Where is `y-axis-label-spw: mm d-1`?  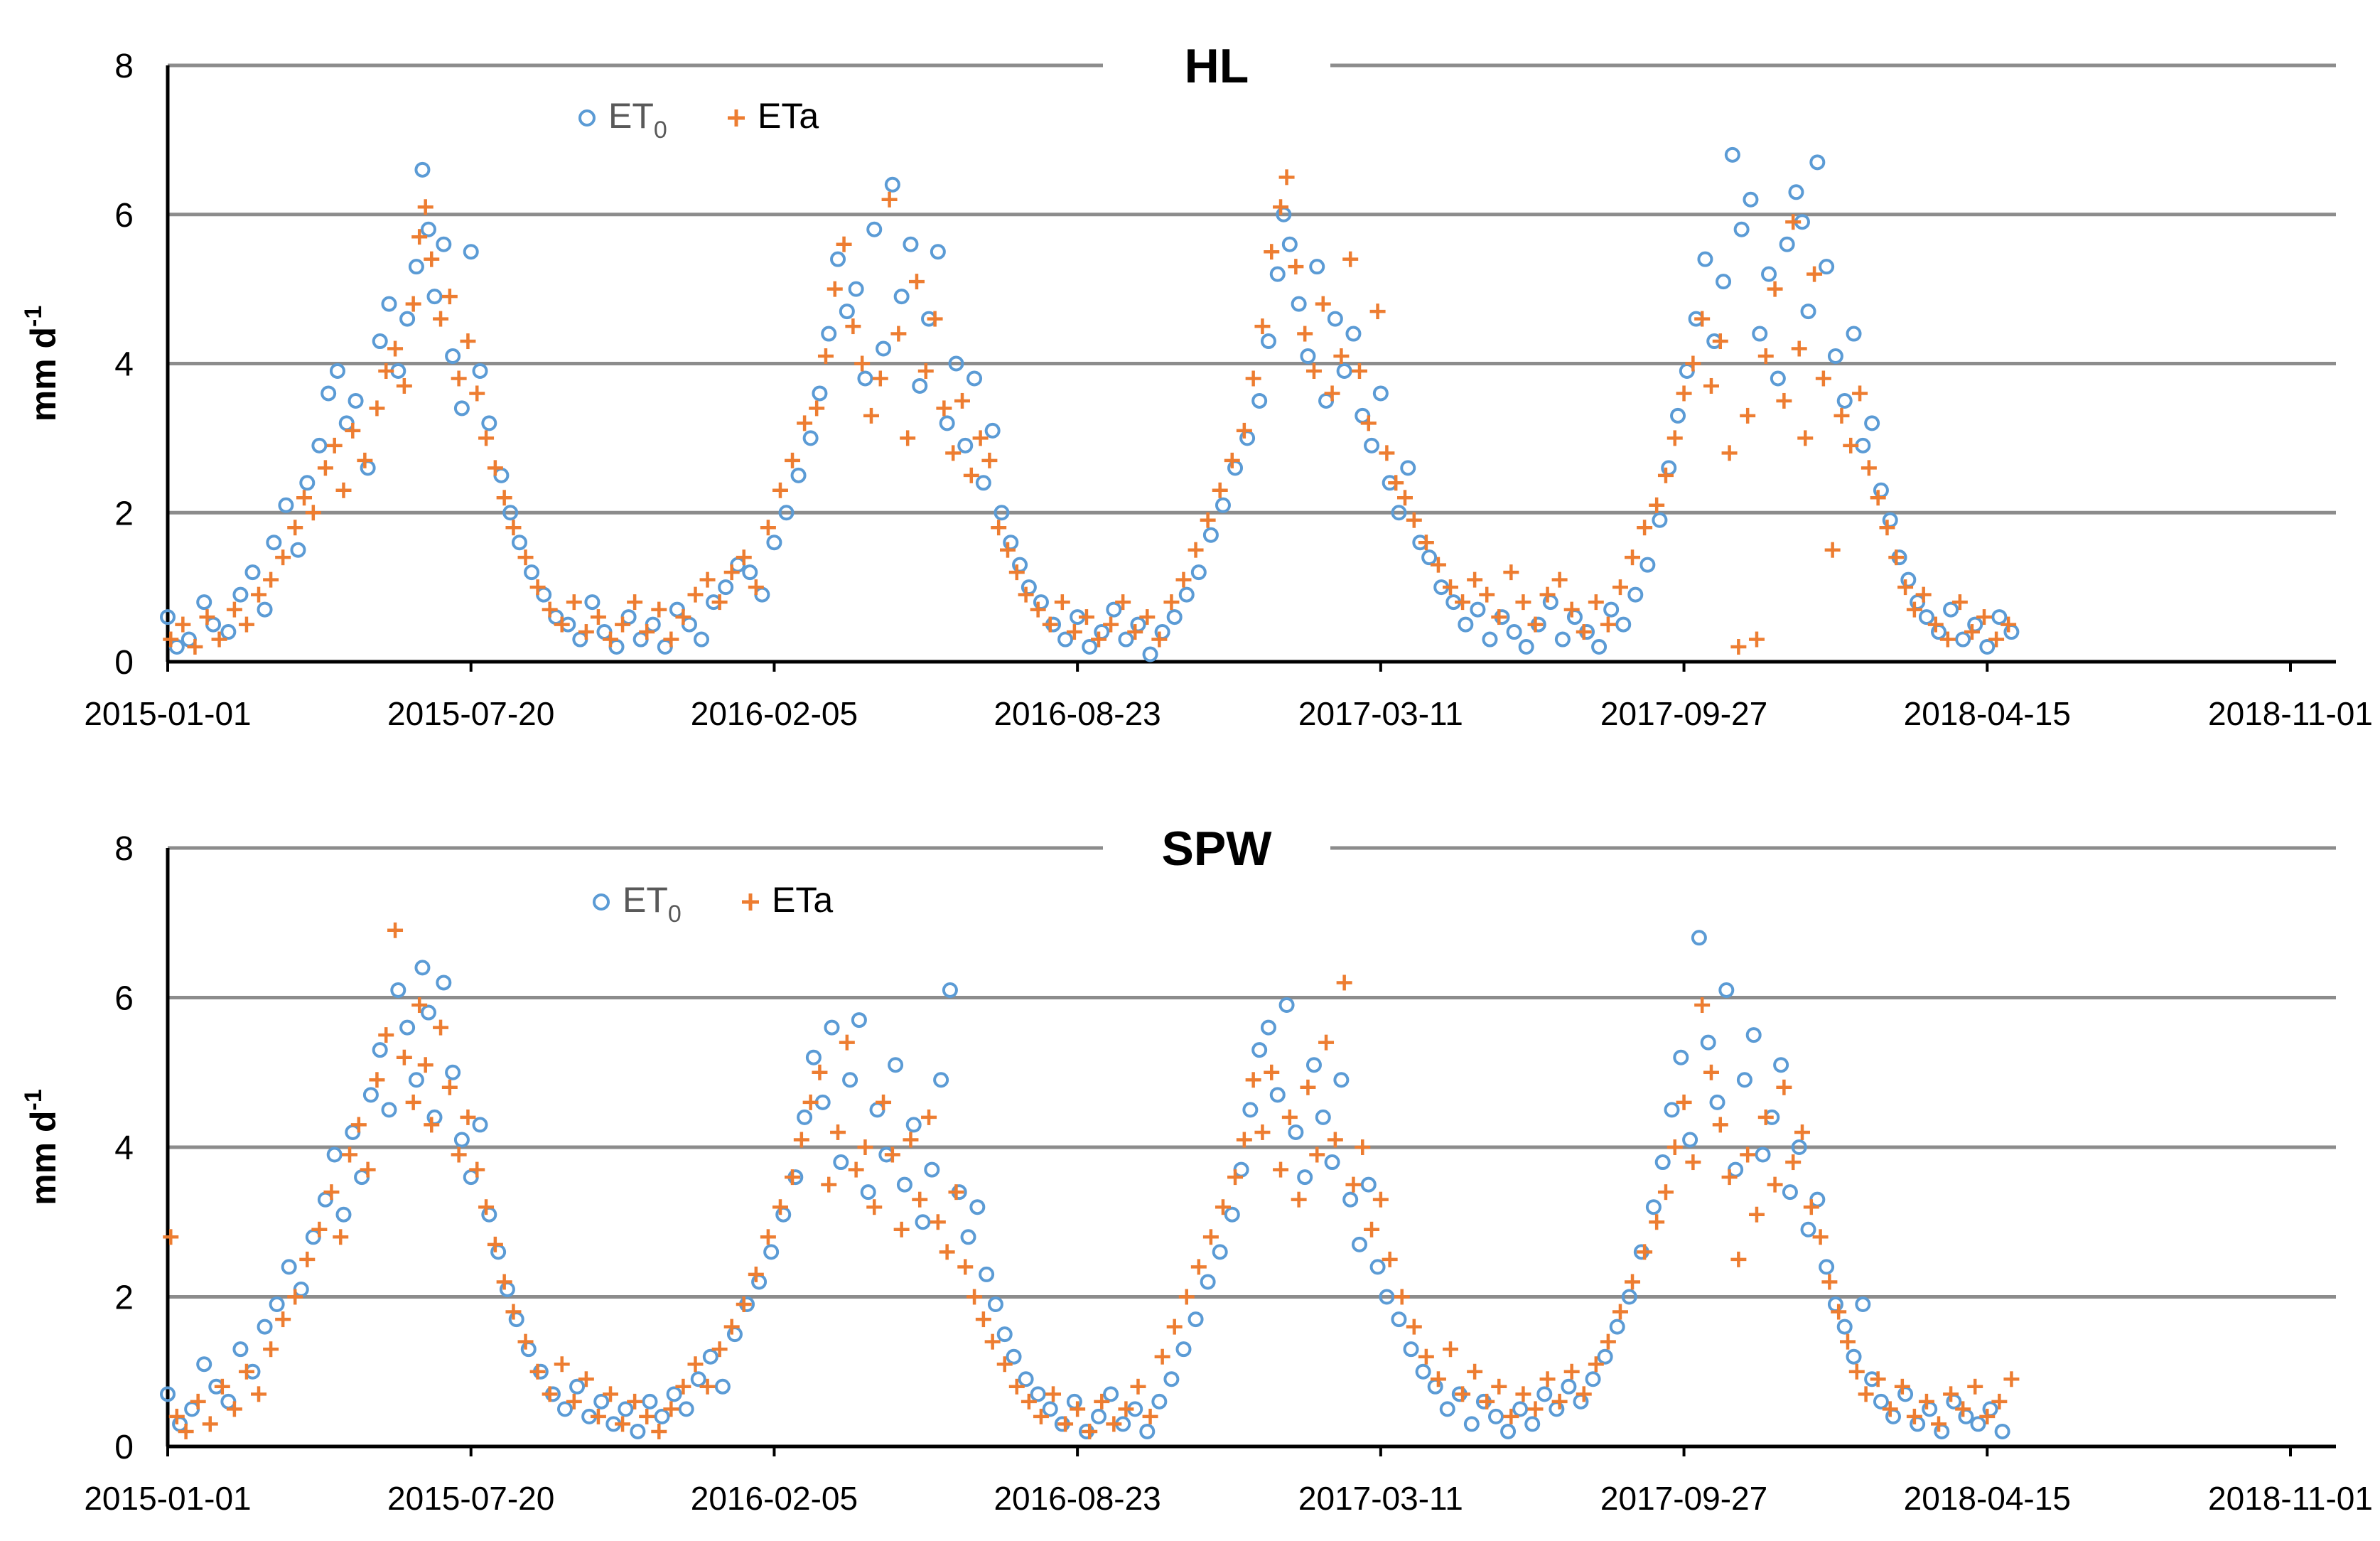 y-axis-label-spw: mm d-1 is located at coordinates (42, 1147).